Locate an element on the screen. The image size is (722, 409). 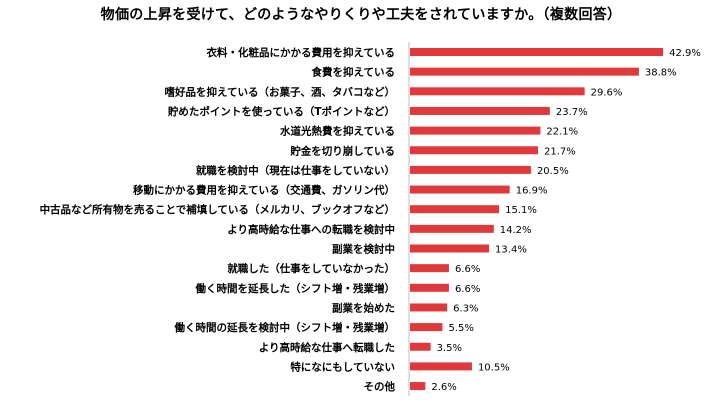
value-label: 3.5% is located at coordinates (449, 348).